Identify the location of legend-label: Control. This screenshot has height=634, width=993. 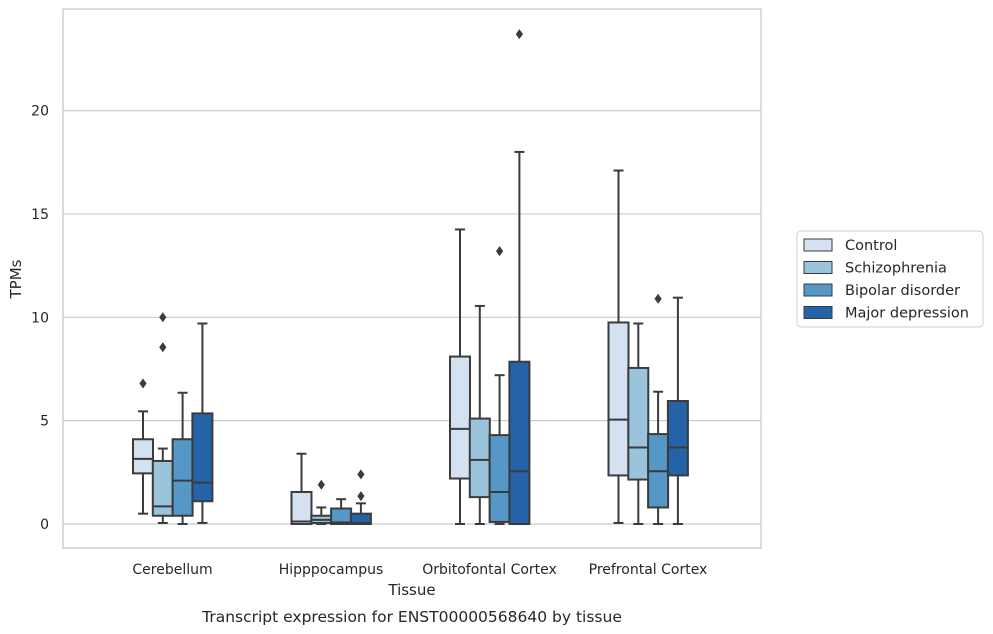
(871, 246).